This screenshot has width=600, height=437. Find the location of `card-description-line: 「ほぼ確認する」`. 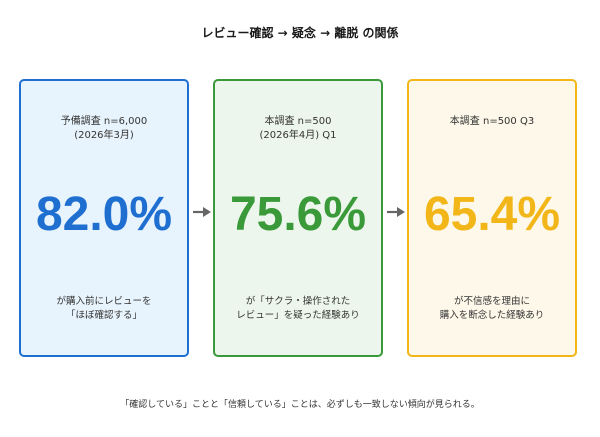

card-description-line: 「ほぼ確認する」 is located at coordinates (103, 315).